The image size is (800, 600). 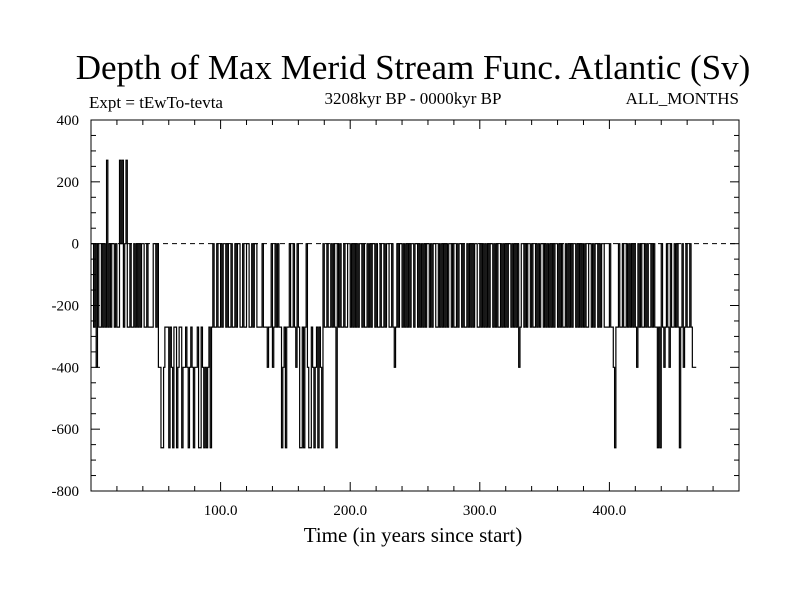 I want to click on y-tick-label: -200, so click(x=66, y=307).